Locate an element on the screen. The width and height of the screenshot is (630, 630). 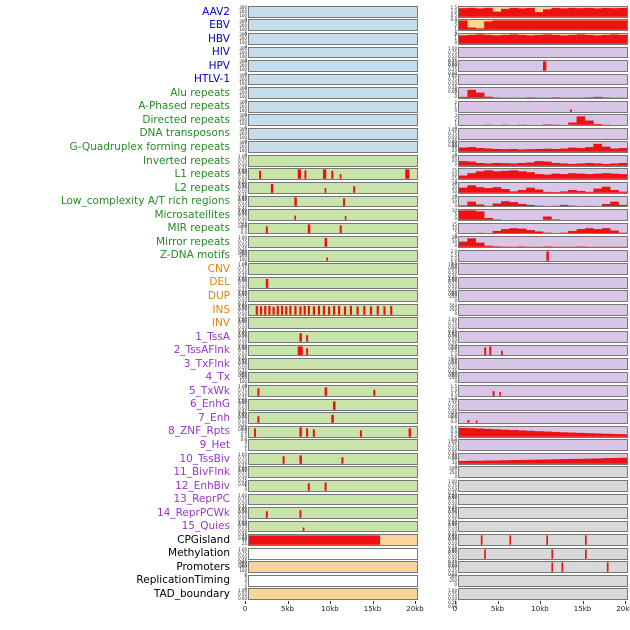
y-axis-tick-label: 250 is located at coordinates (453, 310).